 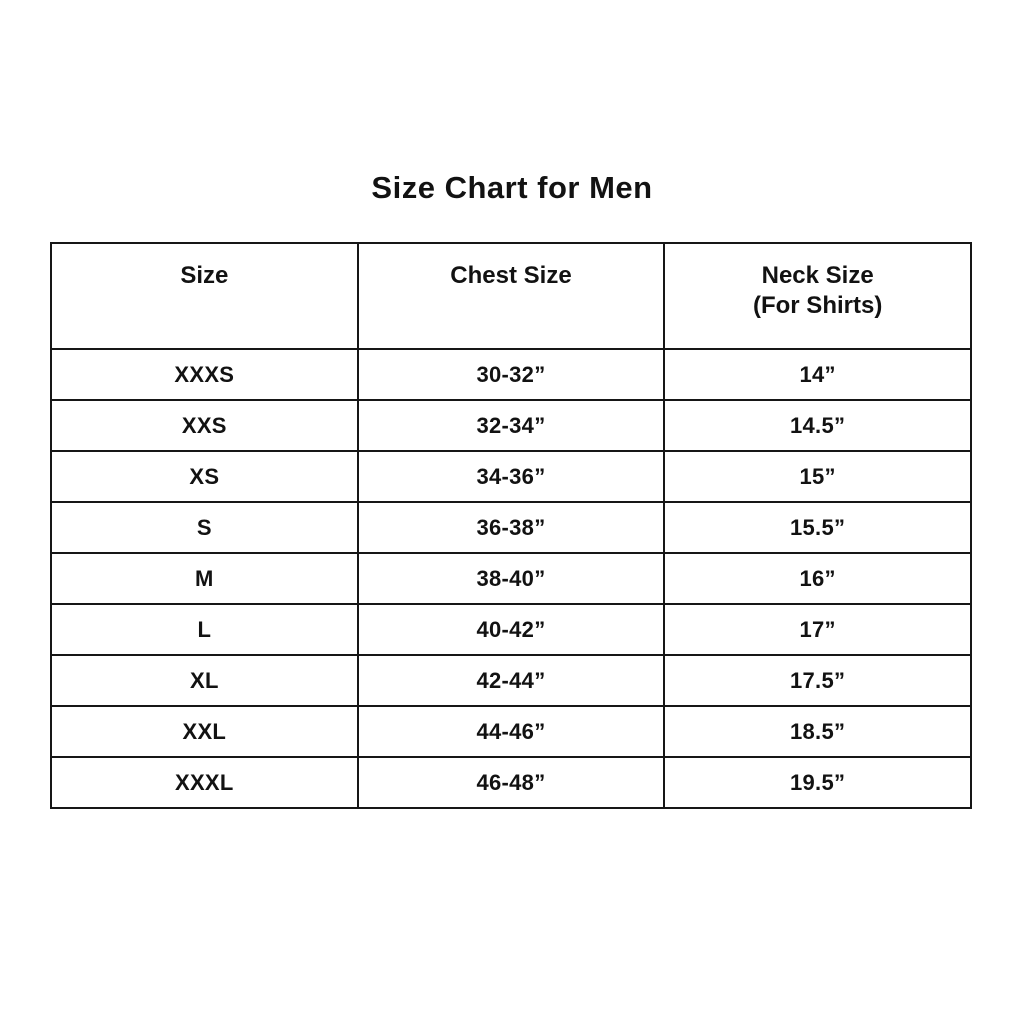 I want to click on chest-cell: 34-36”, so click(x=511, y=476).